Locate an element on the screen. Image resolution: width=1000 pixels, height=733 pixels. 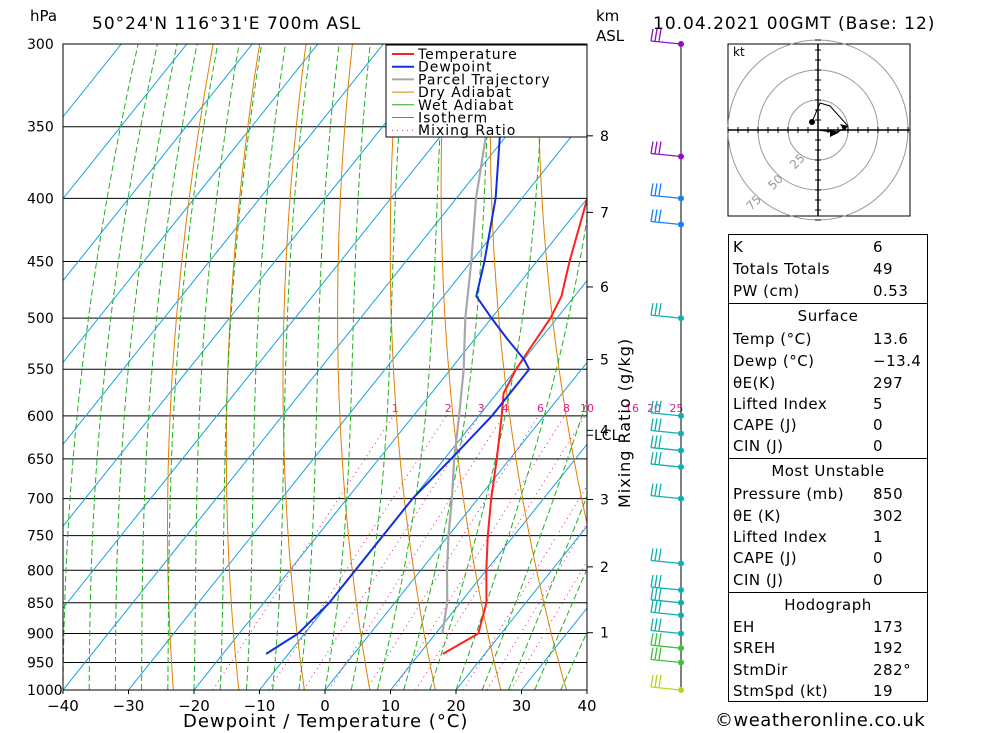
mixing-ratio-label: 2 is located at coordinates (448, 408).